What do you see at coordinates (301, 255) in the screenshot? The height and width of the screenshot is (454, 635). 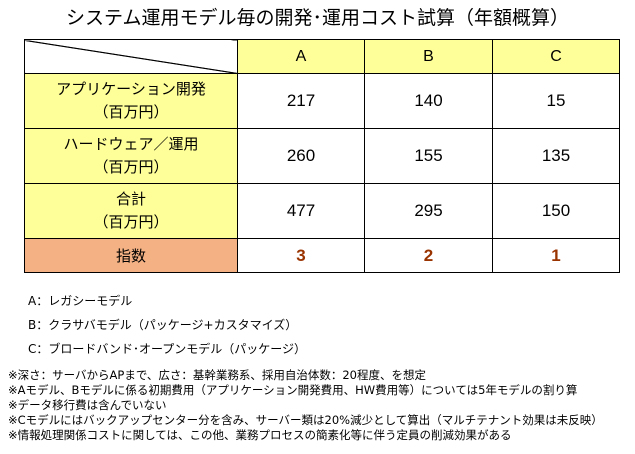 I see `cell-index-a: 3` at bounding box center [301, 255].